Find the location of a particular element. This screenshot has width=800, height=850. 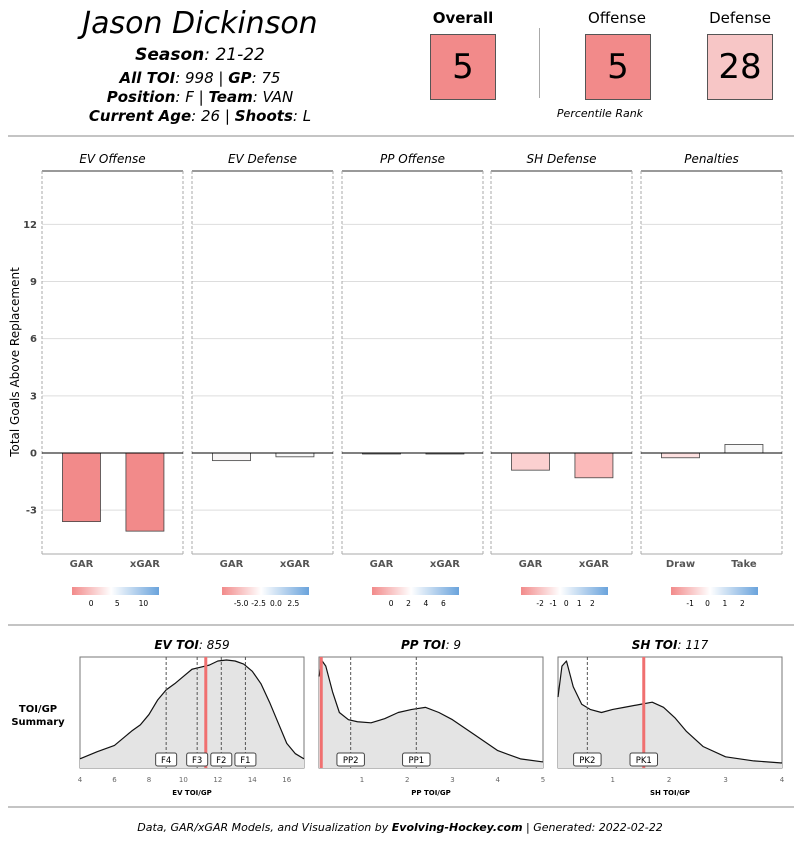

legend-tick: 0.0 is located at coordinates (276, 603).